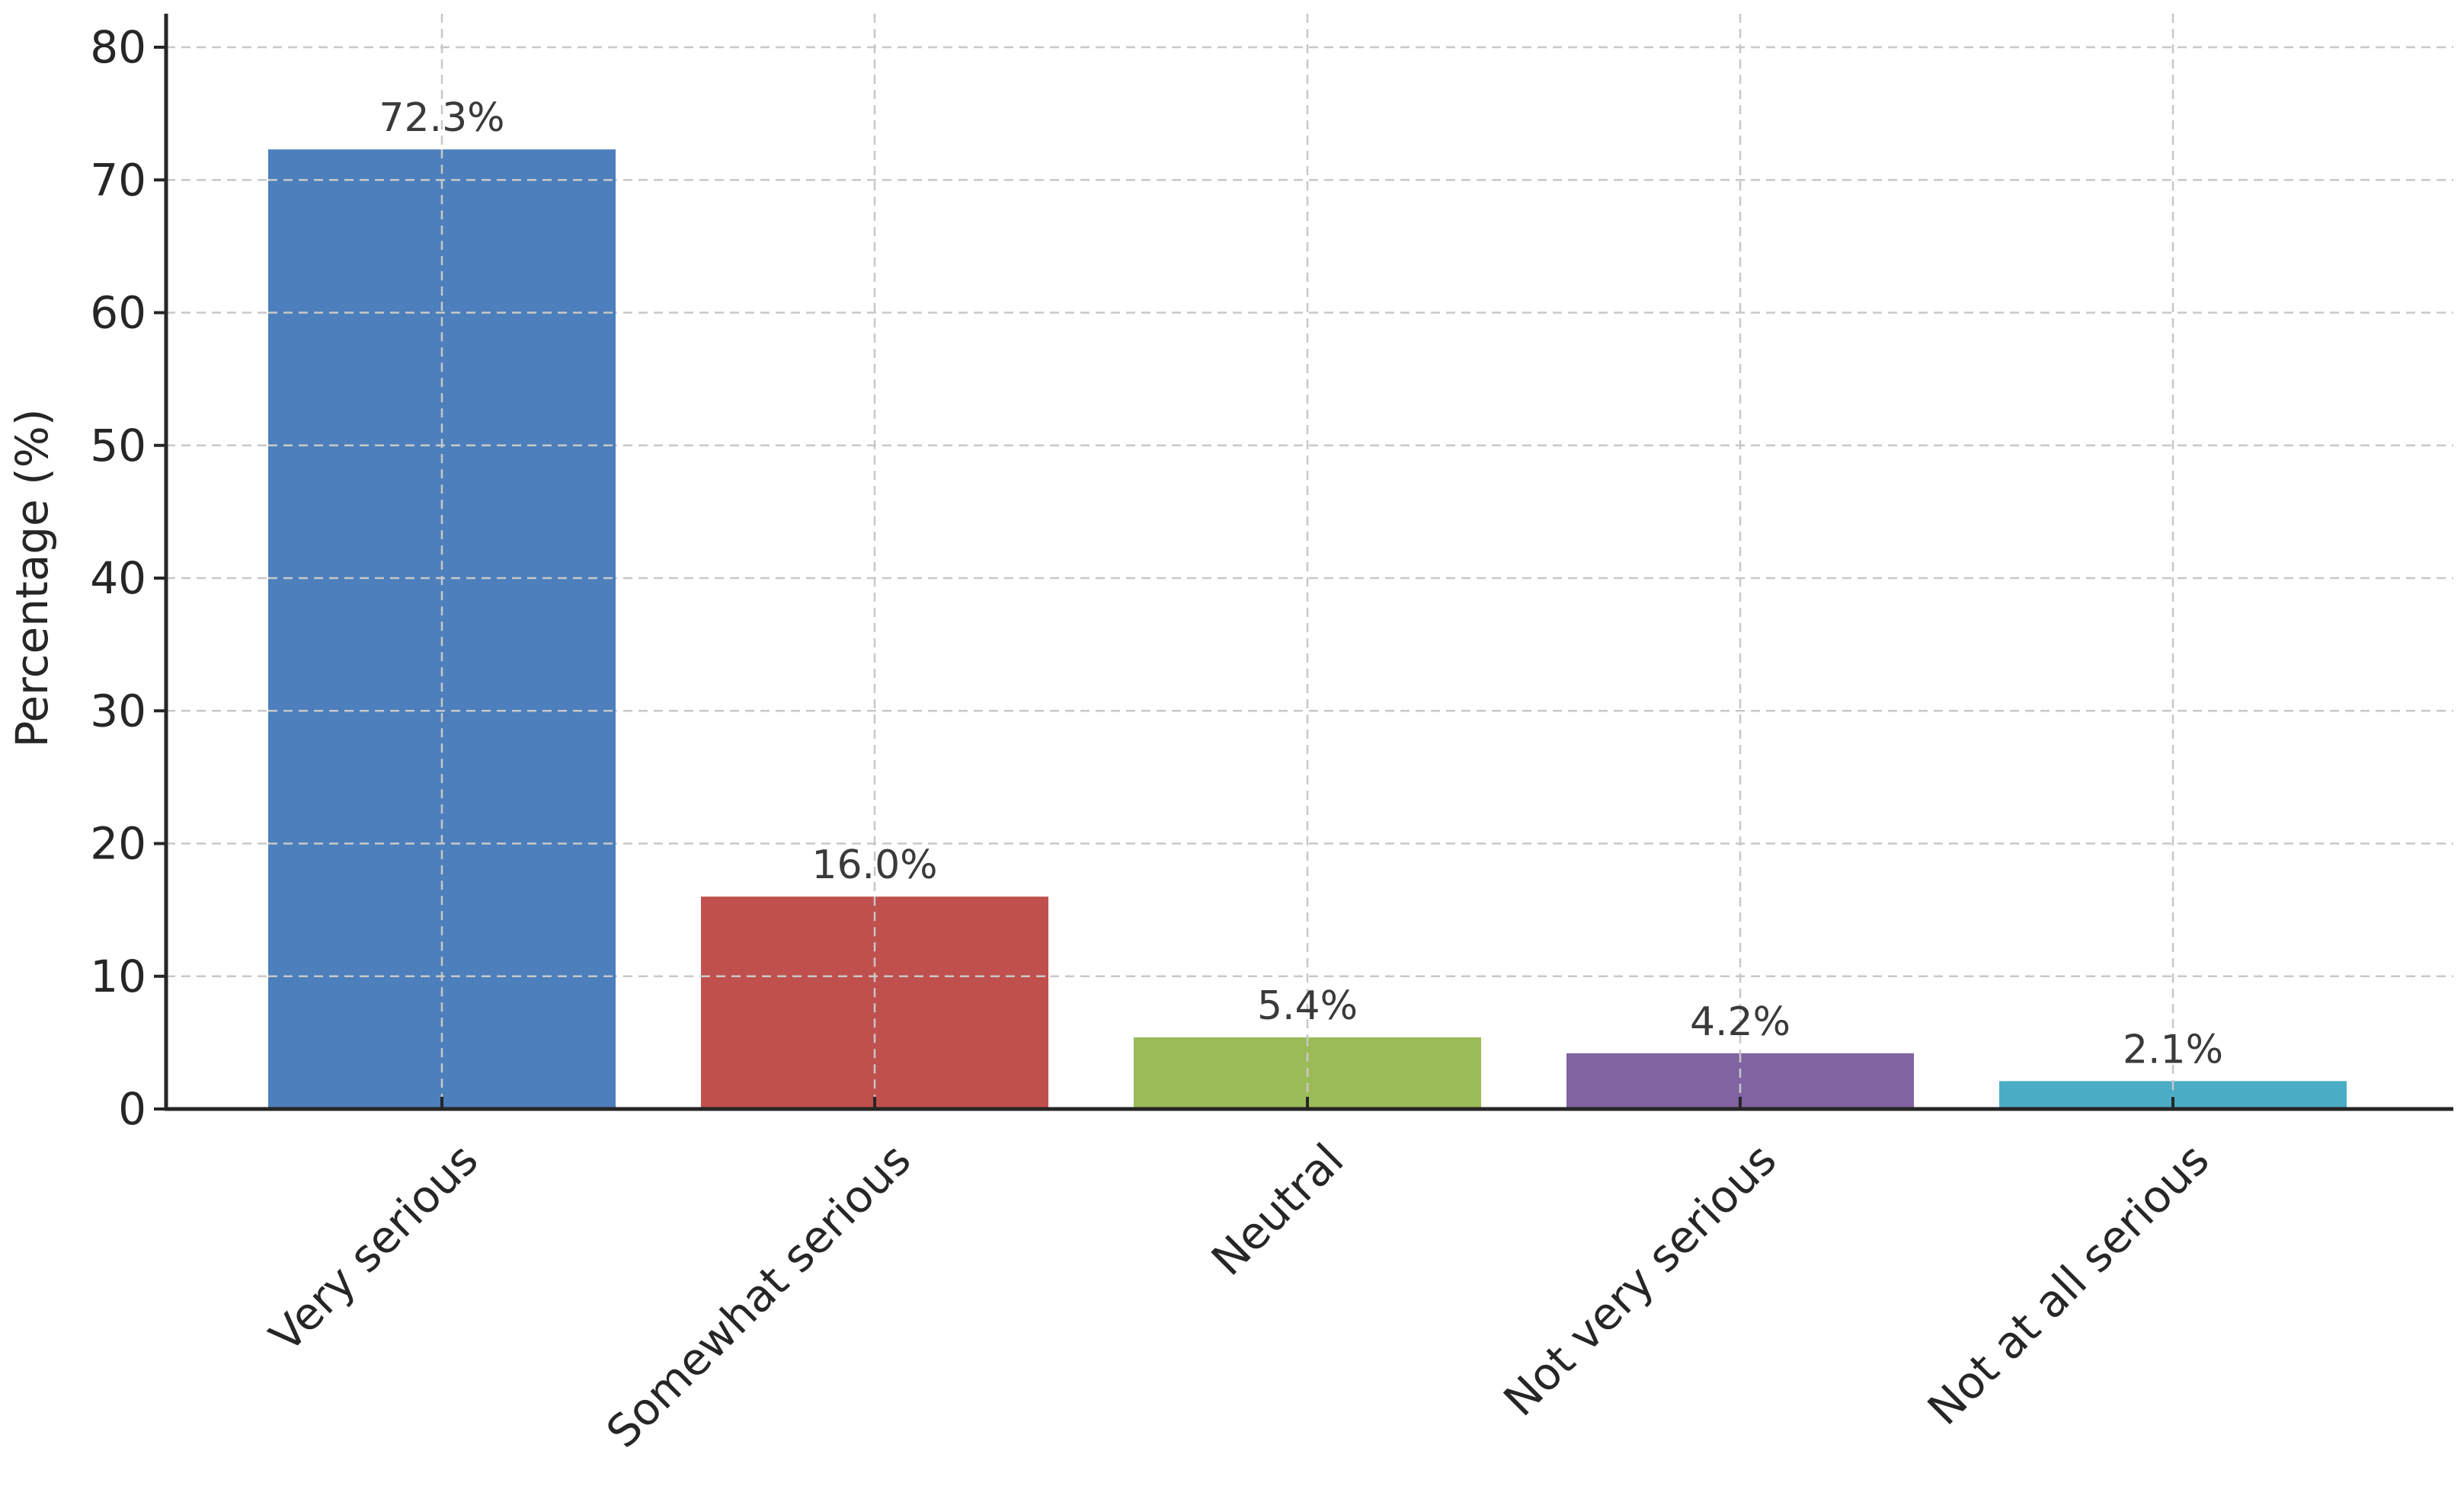 The image size is (2464, 1502). Describe the element at coordinates (2173, 1049) in the screenshot. I see `bar-value-label: 2.1%` at that location.